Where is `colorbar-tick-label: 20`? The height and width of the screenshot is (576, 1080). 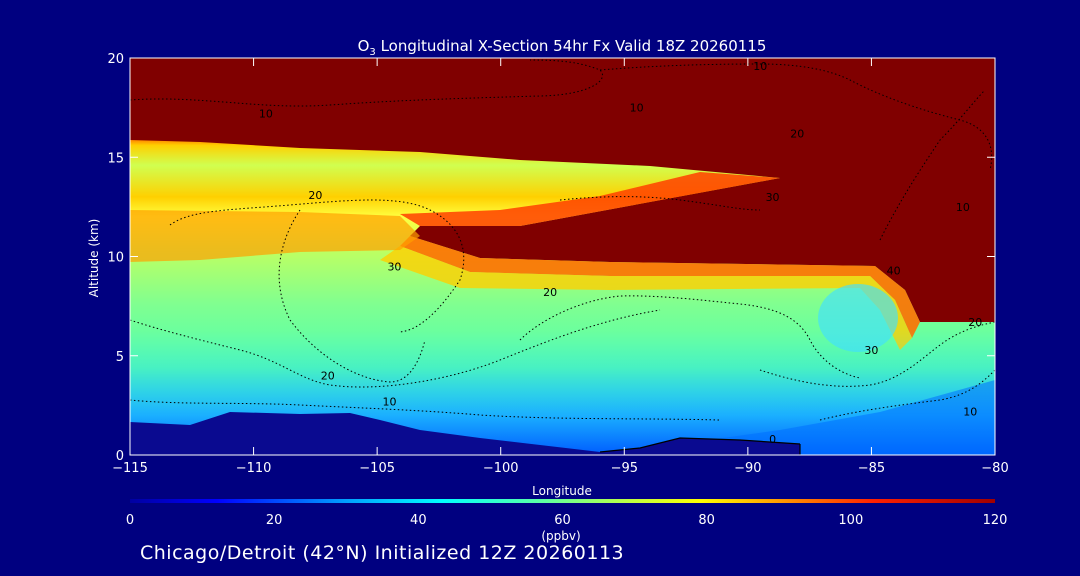 colorbar-tick-label: 20 is located at coordinates (274, 520).